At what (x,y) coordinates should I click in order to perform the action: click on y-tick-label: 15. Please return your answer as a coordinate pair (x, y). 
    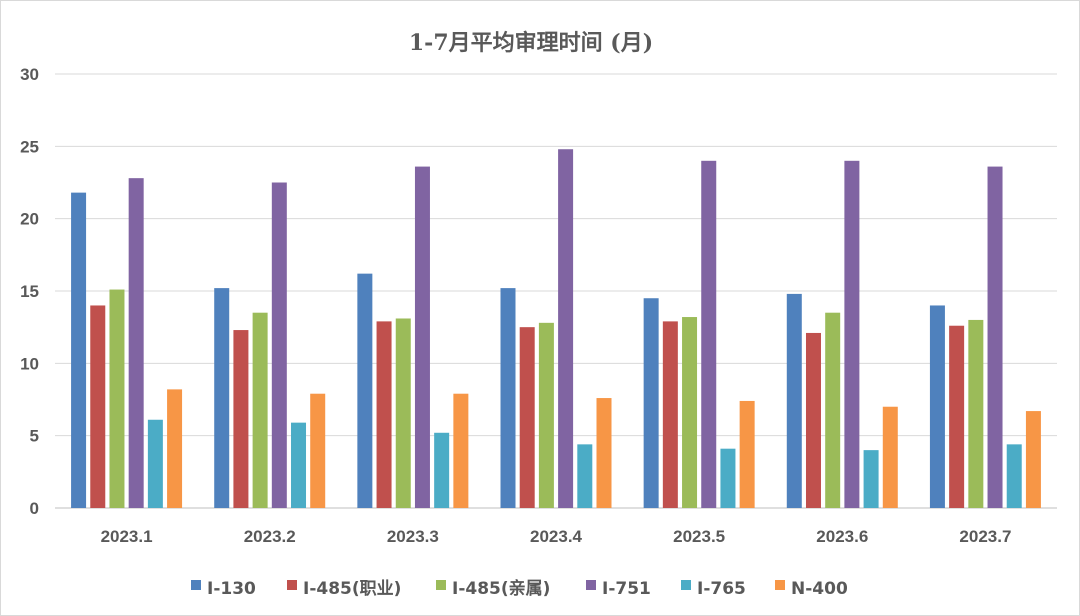
    Looking at the image, I should click on (29, 291).